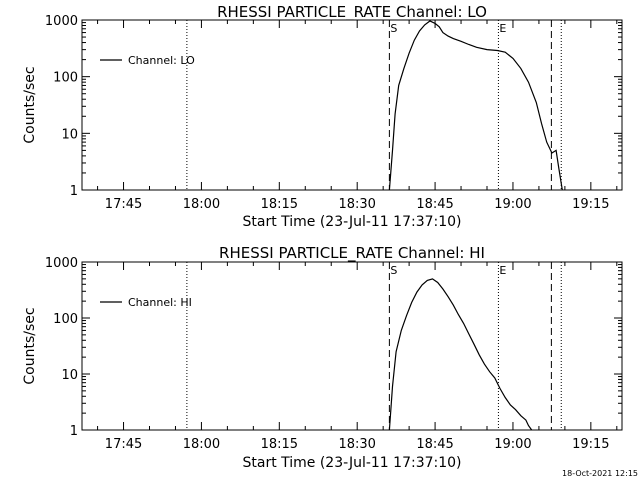 This screenshot has width=640, height=485. I want to click on series-line-channel-hi, so click(460, 354).